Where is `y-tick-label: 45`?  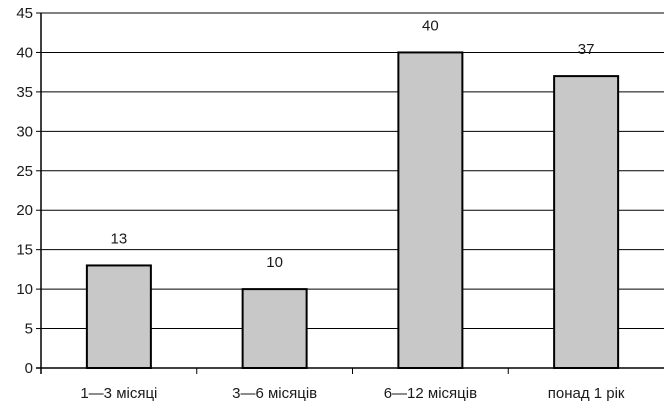
y-tick-label: 45 is located at coordinates (24, 13).